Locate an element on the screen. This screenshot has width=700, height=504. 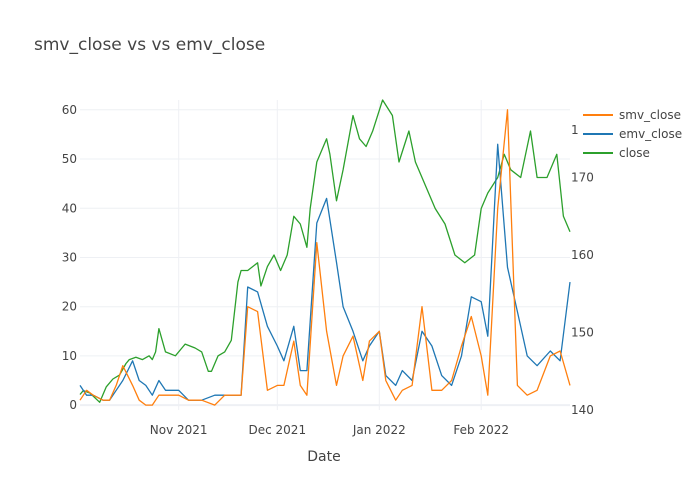
y-left-tick-label: 10 is located at coordinates (69, 356).